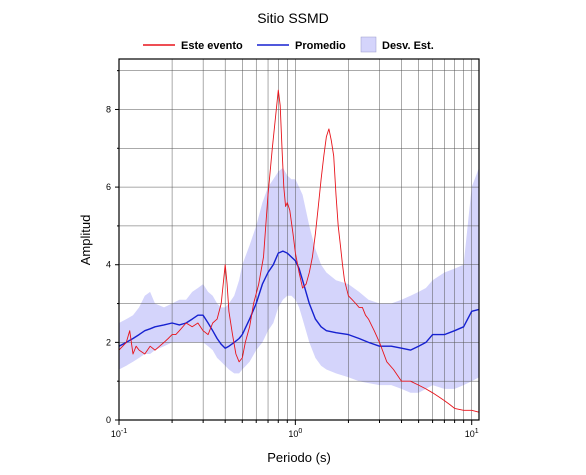 This screenshot has width=586, height=475. Describe the element at coordinates (288, 44) in the screenshot. I see `legend: Este evento Promedio Desv. Est.` at that location.